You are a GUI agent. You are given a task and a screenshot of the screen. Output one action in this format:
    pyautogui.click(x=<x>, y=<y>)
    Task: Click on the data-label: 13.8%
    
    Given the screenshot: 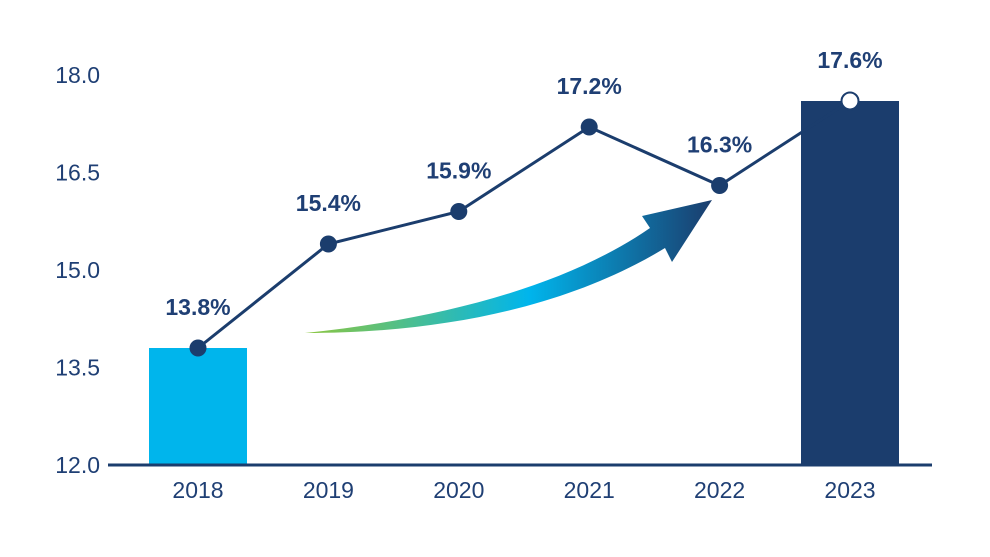 What is the action you would take?
    pyautogui.click(x=197, y=307)
    